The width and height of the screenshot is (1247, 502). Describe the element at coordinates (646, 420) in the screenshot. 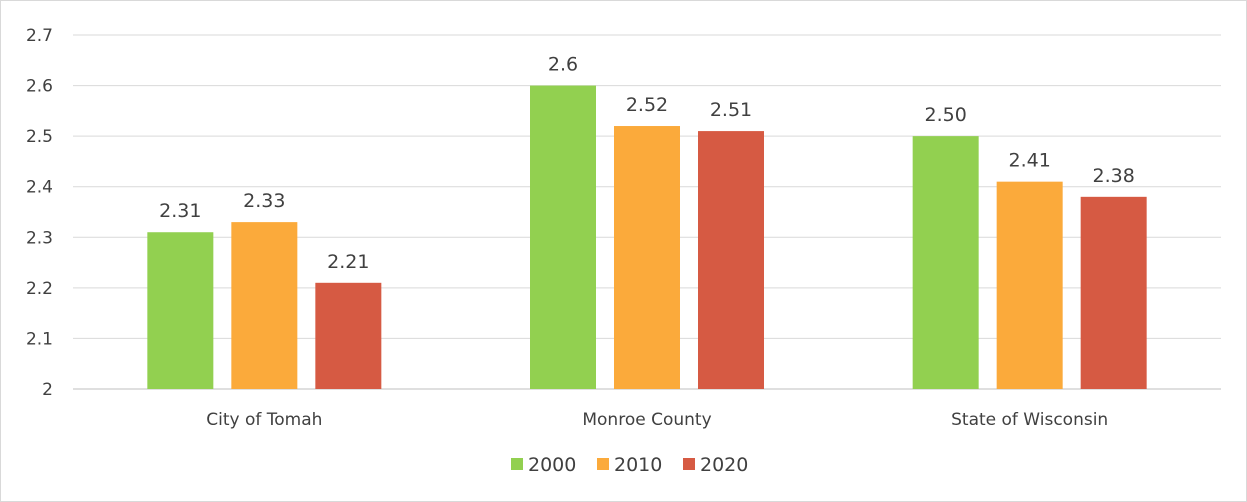

I see `category-label: Monroe County` at that location.